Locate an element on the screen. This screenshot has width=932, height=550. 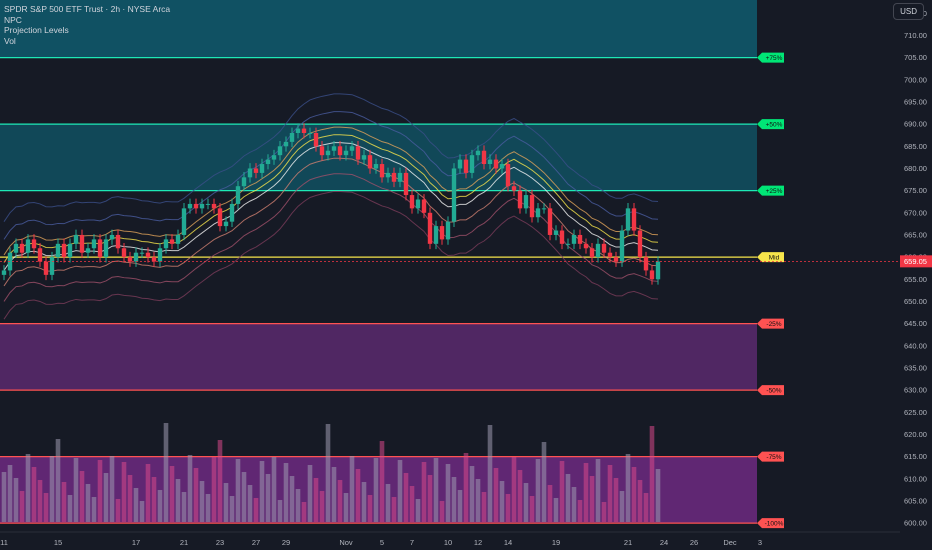
y-tick-label: 635.00 is located at coordinates (915, 368).